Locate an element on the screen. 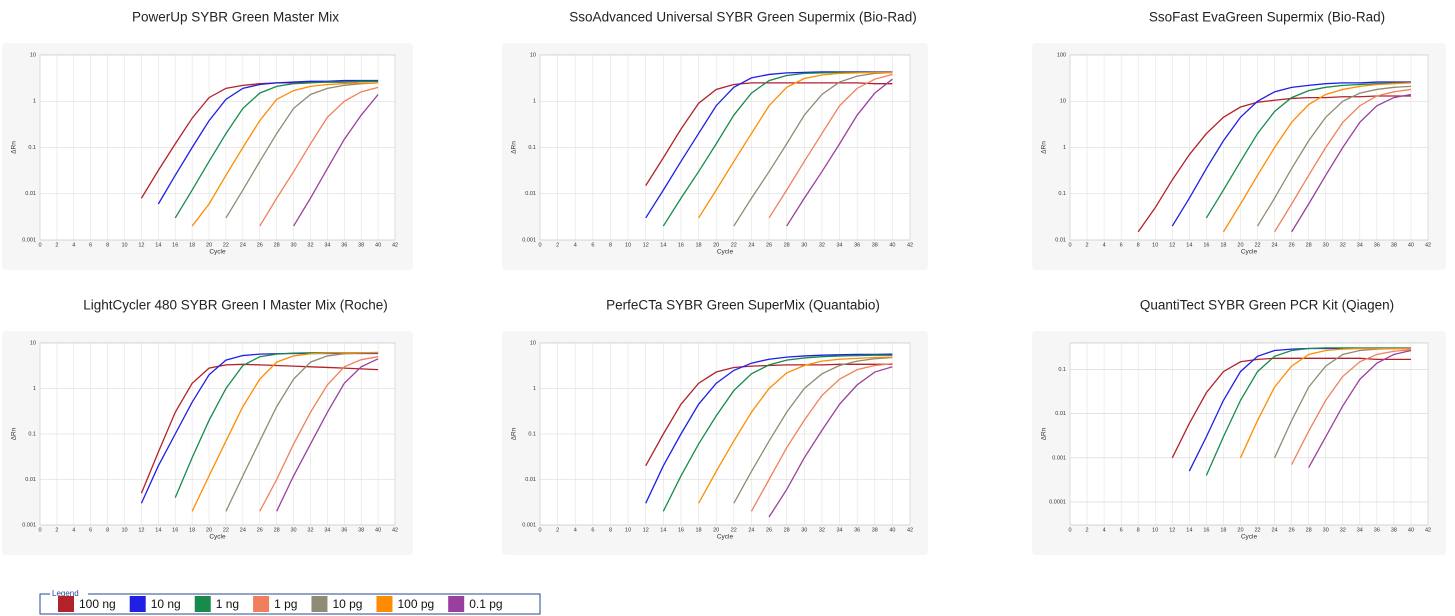 The width and height of the screenshot is (1455, 616). chart-title: PowerUp SYBR Green Master Mix is located at coordinates (235, 17).